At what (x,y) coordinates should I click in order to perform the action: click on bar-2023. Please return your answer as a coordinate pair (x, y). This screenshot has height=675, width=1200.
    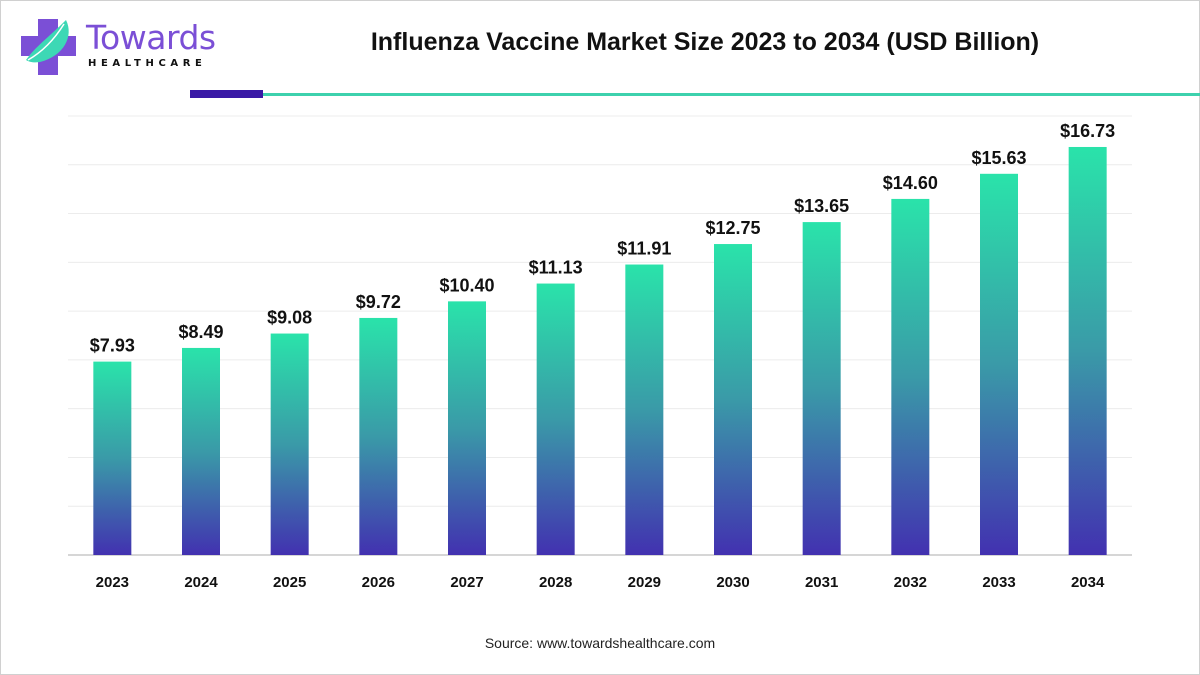
    Looking at the image, I should click on (112, 458).